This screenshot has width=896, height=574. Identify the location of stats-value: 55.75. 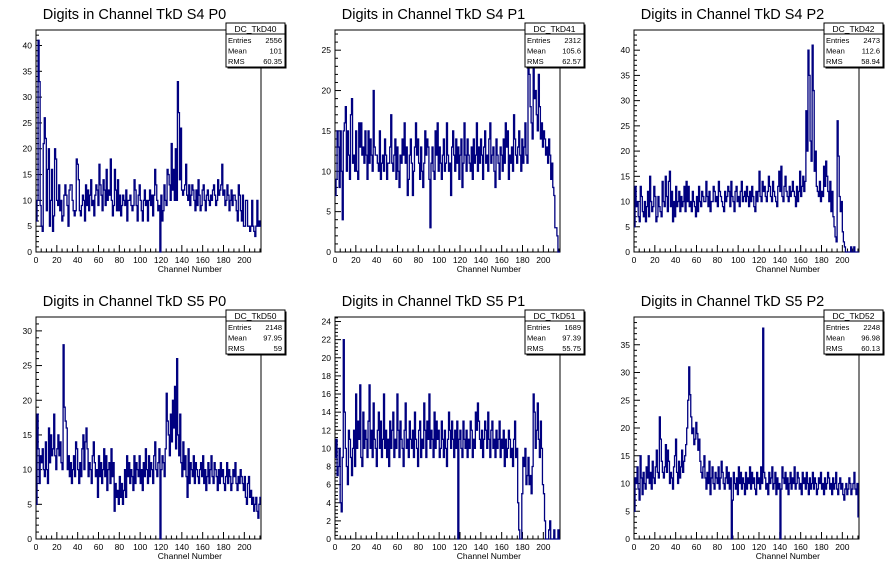
(571, 348).